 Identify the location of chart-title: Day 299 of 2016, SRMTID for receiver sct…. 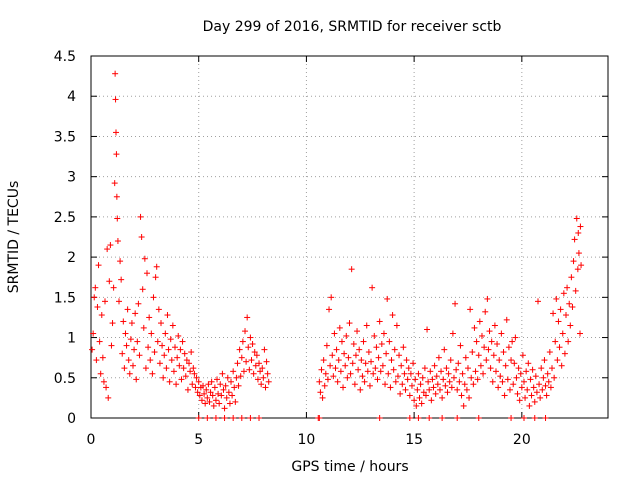
(352, 27).